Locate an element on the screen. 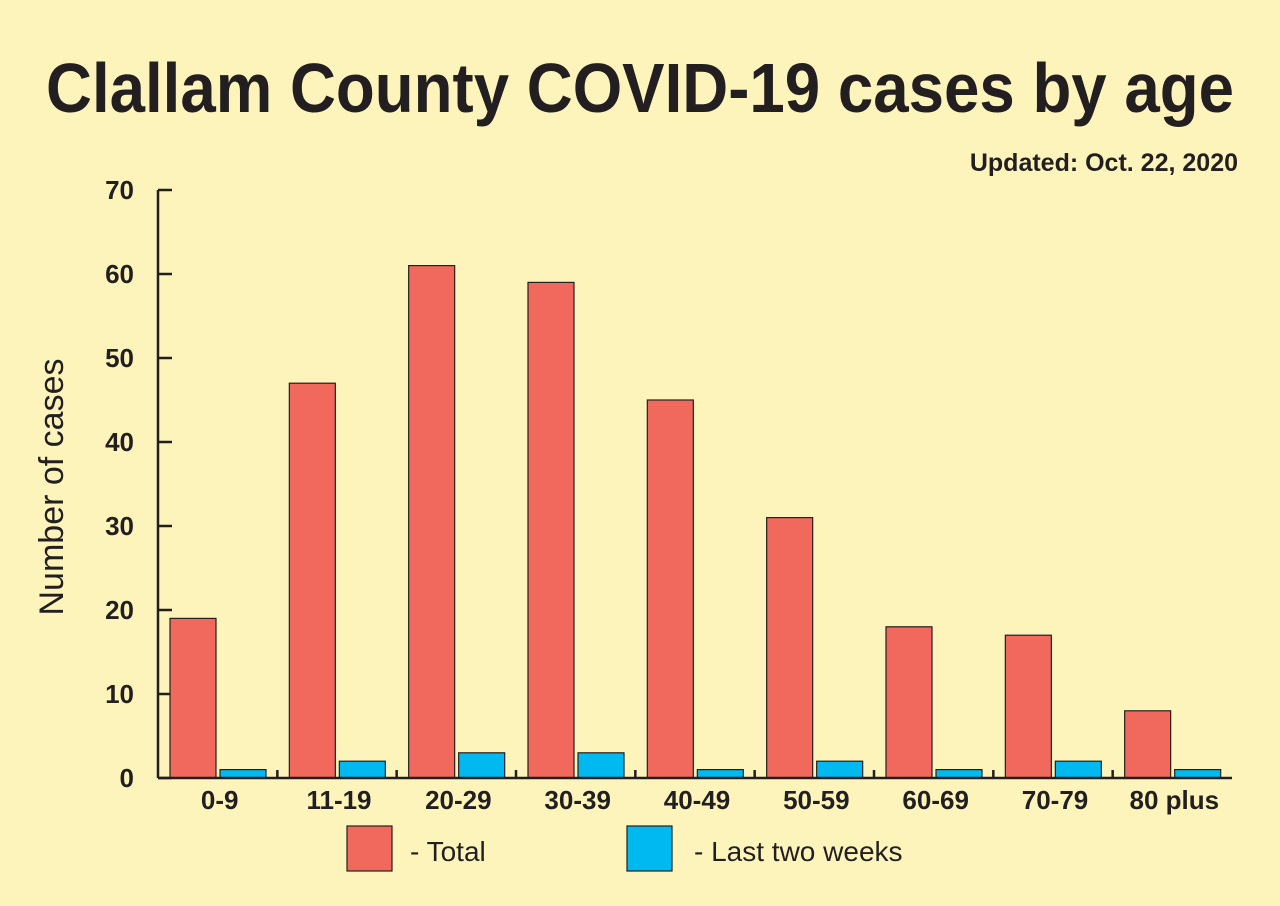 The width and height of the screenshot is (1280, 906). y-tick-label: 30 is located at coordinates (119, 526).